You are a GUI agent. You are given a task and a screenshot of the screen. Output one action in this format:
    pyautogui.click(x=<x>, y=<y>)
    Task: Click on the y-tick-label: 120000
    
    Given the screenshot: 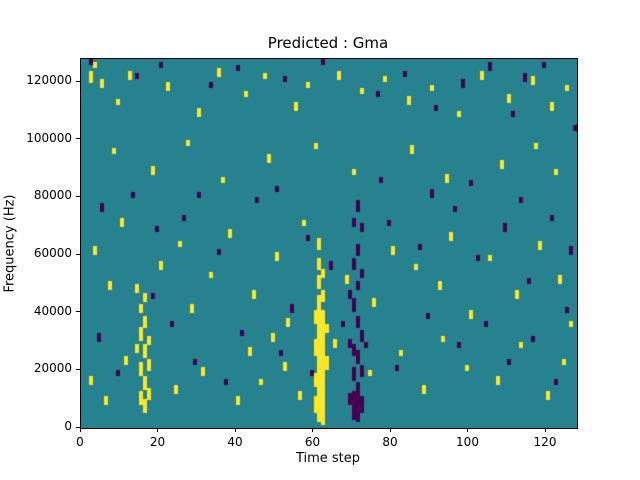 What is the action you would take?
    pyautogui.click(x=49, y=80)
    